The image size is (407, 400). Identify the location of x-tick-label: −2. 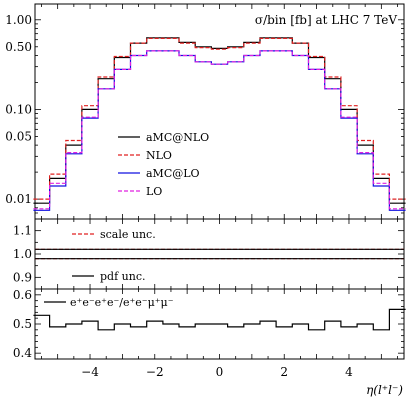
(155, 372).